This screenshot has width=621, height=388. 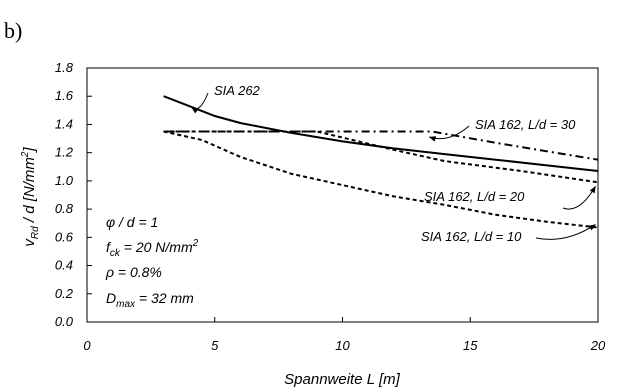 What do you see at coordinates (25, 154) in the screenshot?
I see `y-axis-title-sup: 2` at bounding box center [25, 154].